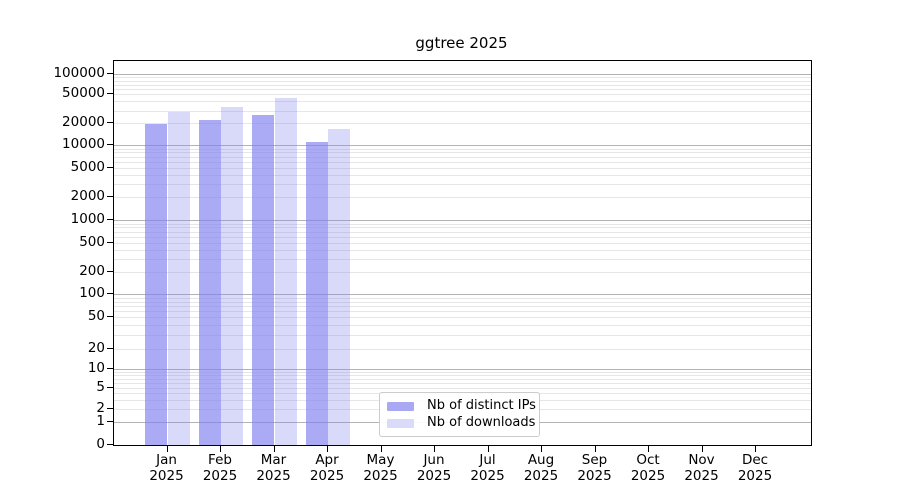 The height and width of the screenshot is (500, 900). I want to click on x-tick-label: Aug 2025, so click(541, 468).